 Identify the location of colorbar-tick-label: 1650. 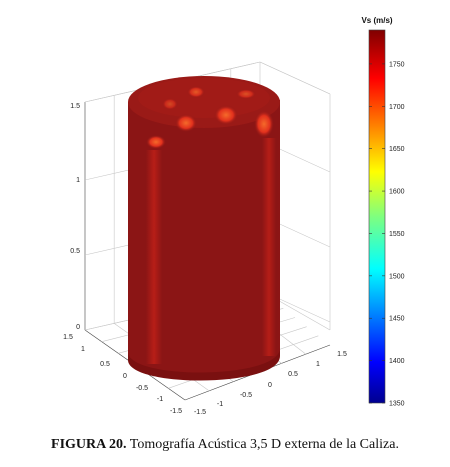
(397, 149).